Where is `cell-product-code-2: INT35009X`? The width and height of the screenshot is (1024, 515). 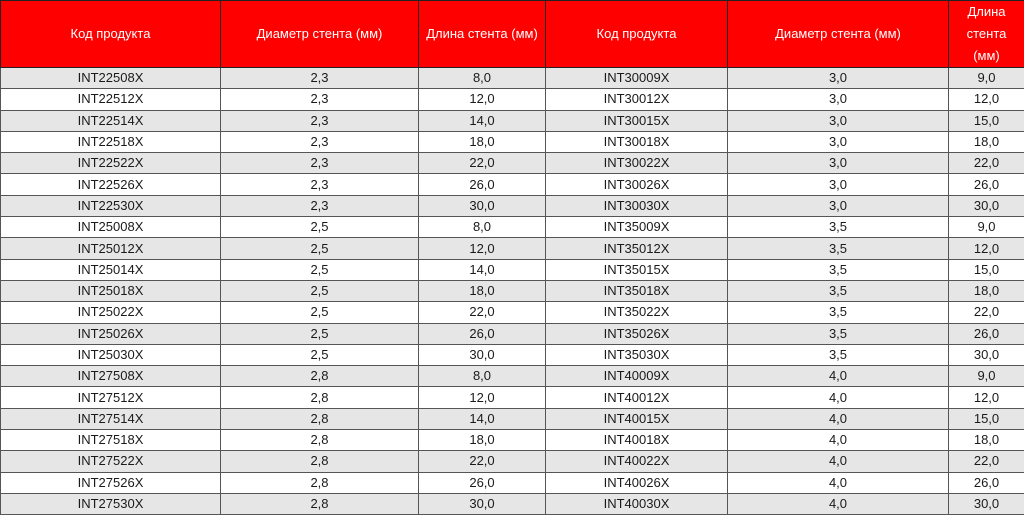
cell-product-code-2: INT35009X is located at coordinates (637, 227).